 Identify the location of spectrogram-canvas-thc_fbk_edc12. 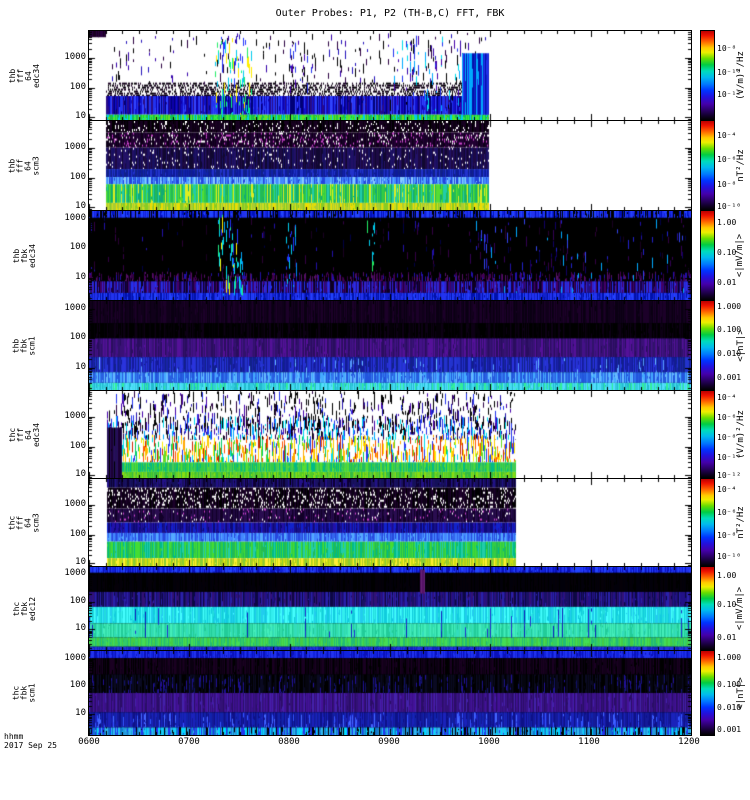
(390, 608).